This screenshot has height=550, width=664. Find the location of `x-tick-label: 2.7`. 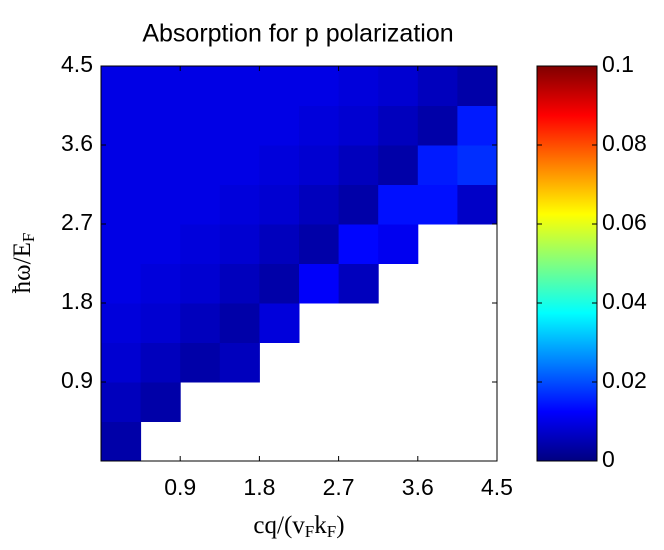

x-tick-label: 2.7 is located at coordinates (339, 487).